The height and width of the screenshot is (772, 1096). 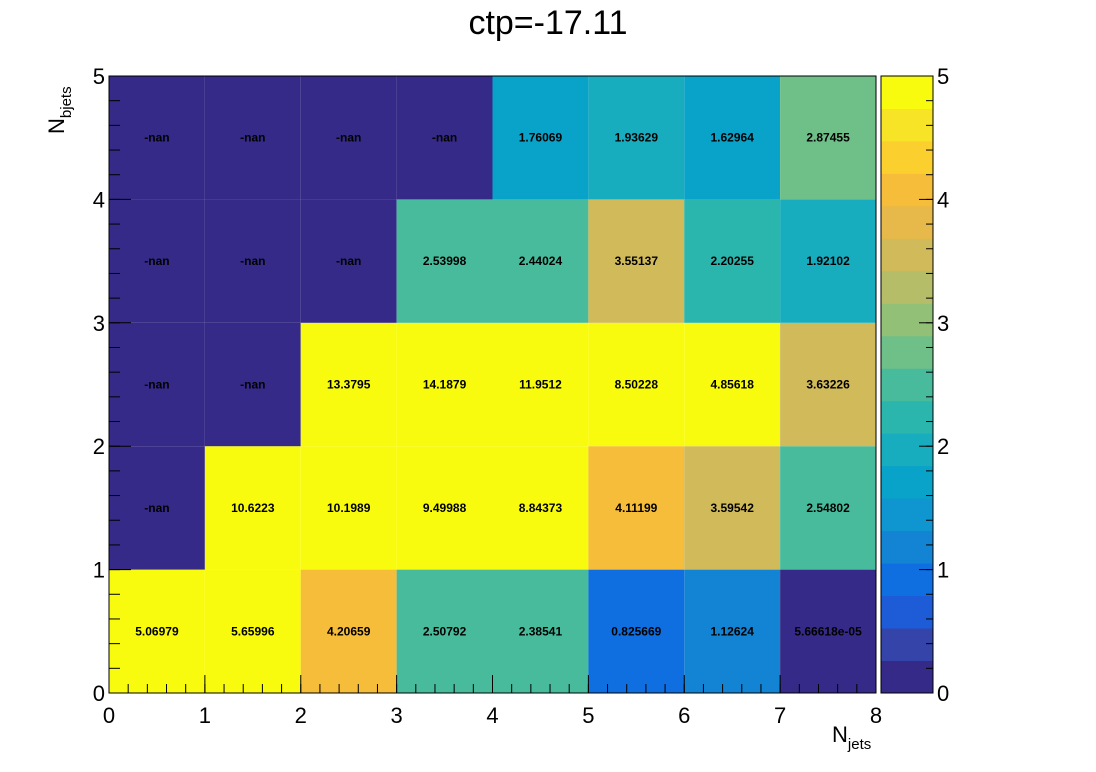 I want to click on cell-value-label: 8.84373, so click(x=541, y=508).